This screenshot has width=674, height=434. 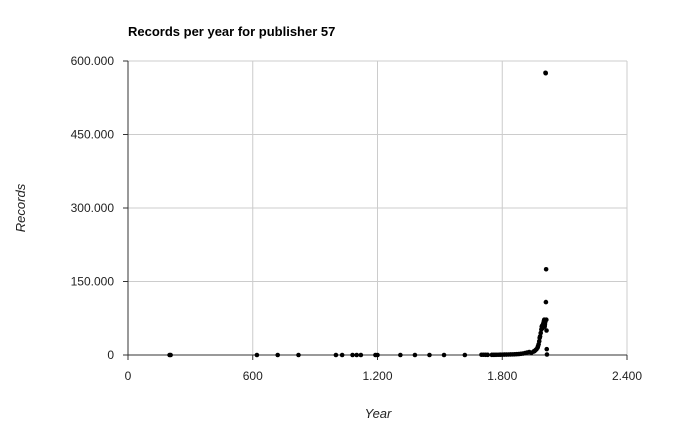 I want to click on chart-title: Records per year for publisher 57, so click(x=231, y=31).